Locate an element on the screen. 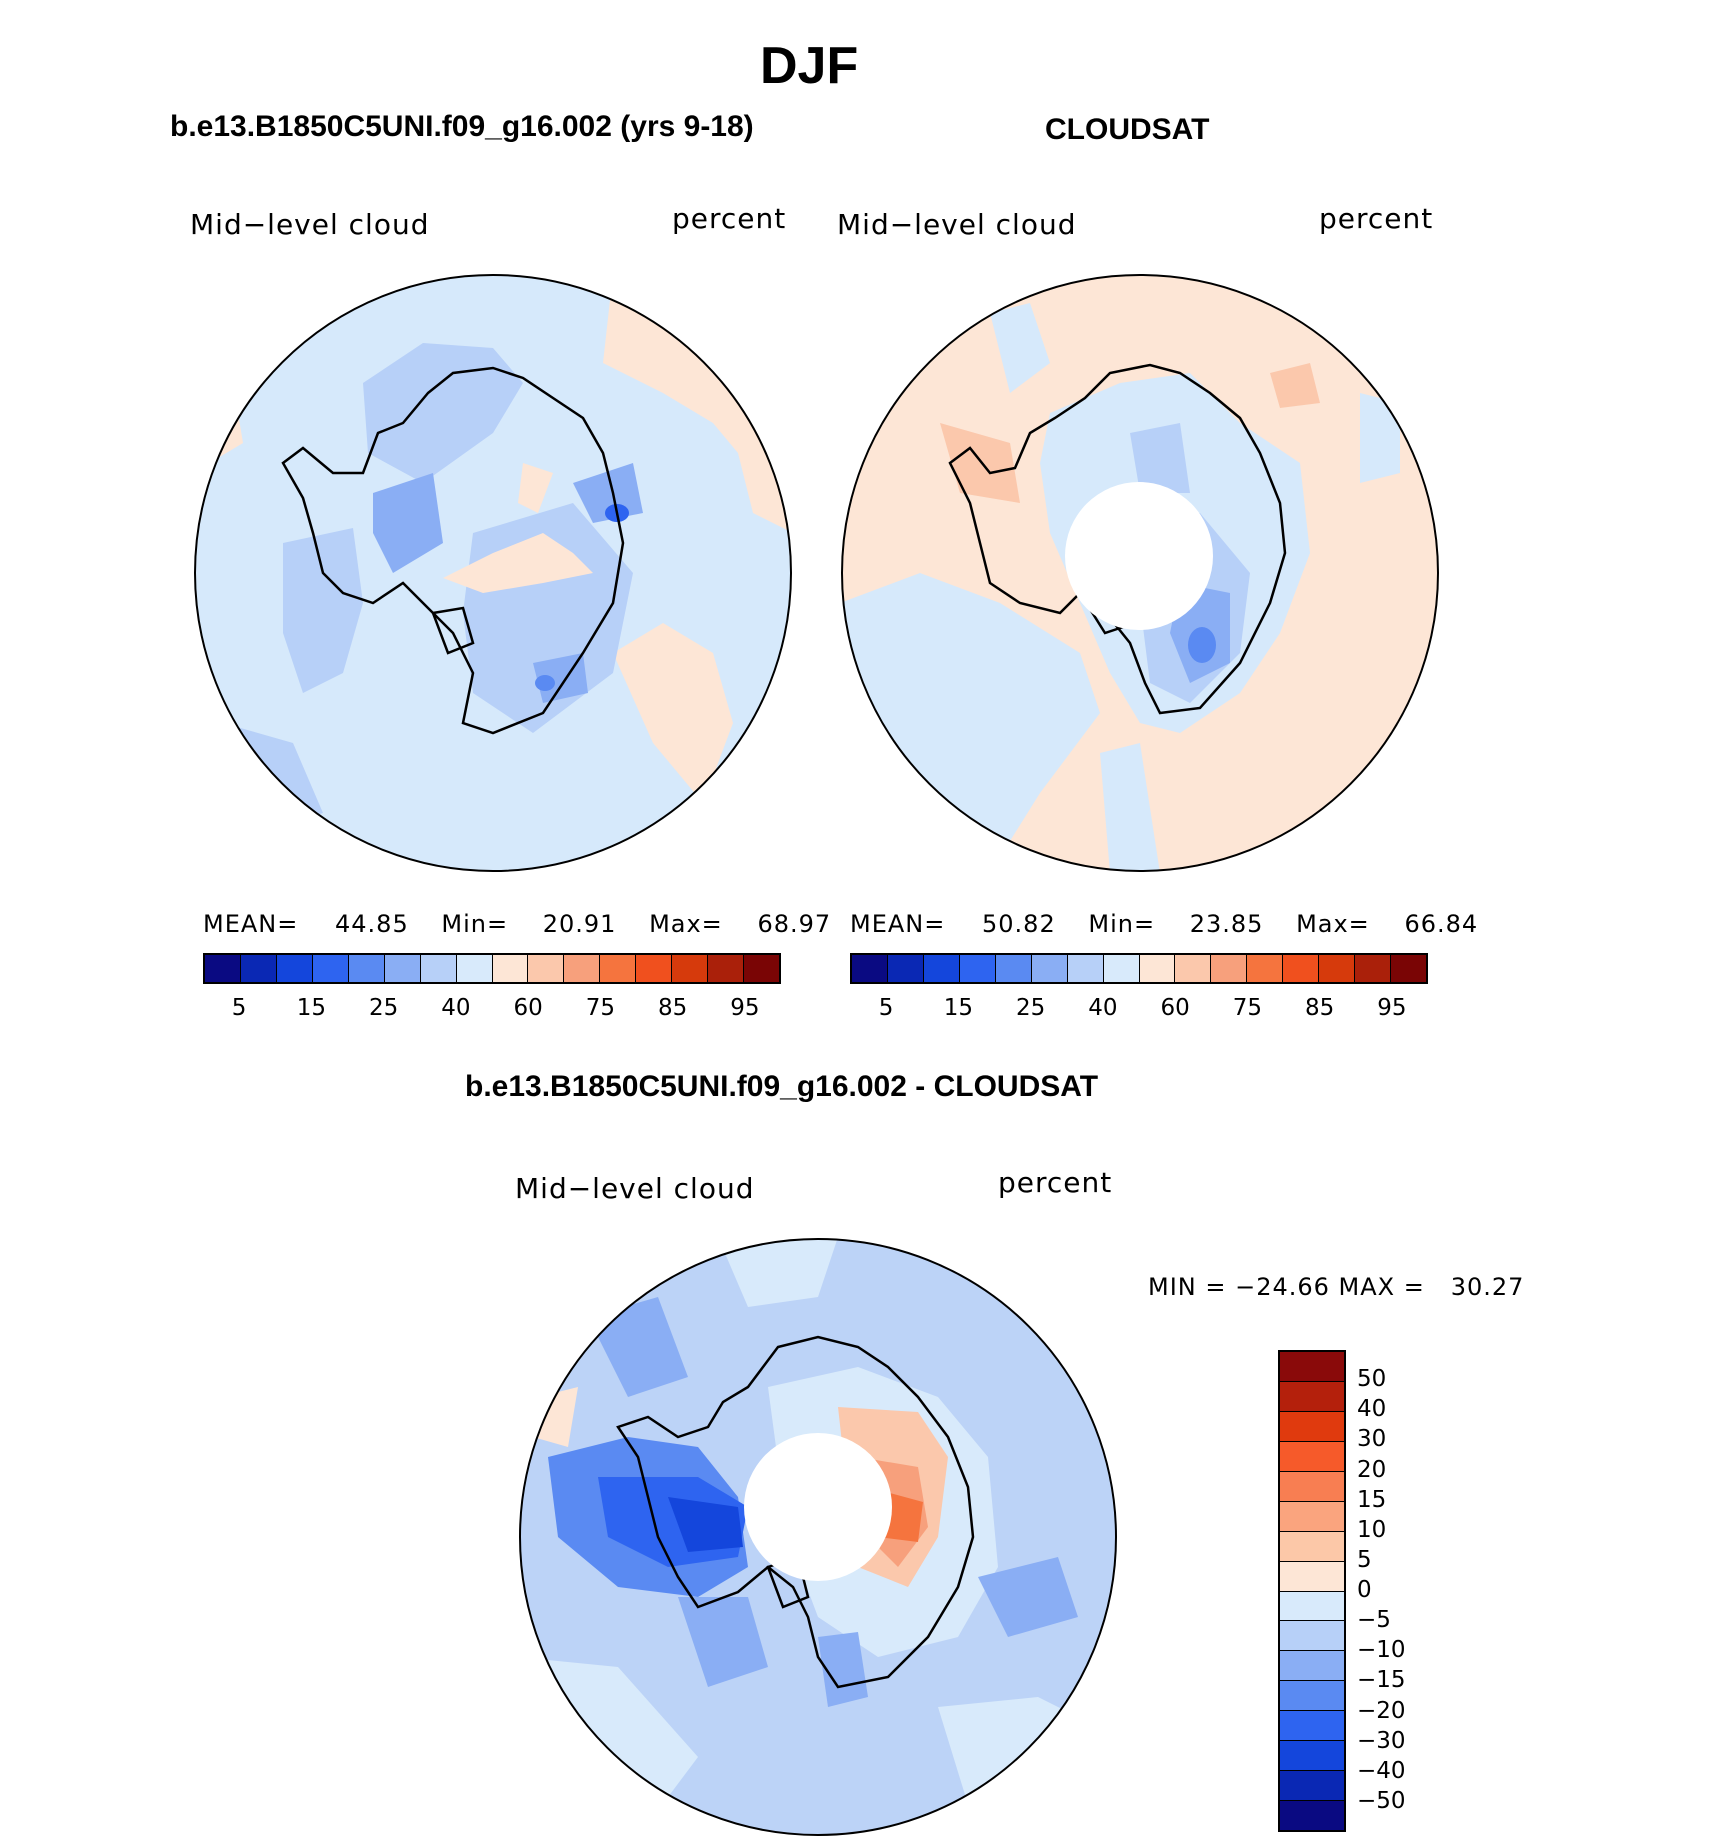 Image resolution: width=1710 pixels, height=1839 pixels. stat-max-value: 68.97 is located at coordinates (794, 924).